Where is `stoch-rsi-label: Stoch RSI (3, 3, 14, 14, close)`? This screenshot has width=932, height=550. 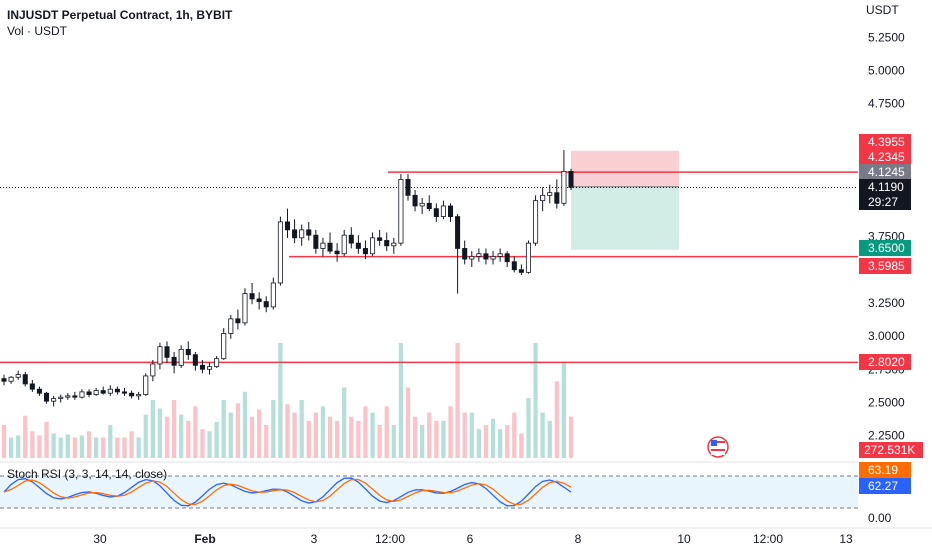 stoch-rsi-label: Stoch RSI (3, 3, 14, 14, close) is located at coordinates (87, 474).